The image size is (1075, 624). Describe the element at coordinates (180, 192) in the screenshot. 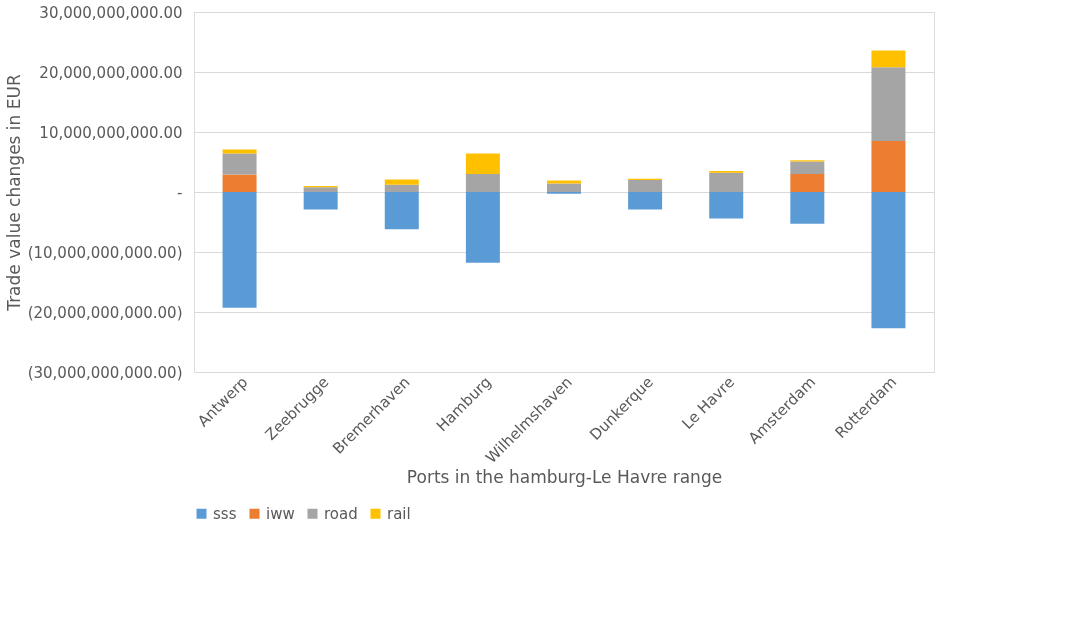

I see `y-tick-label: -` at that location.